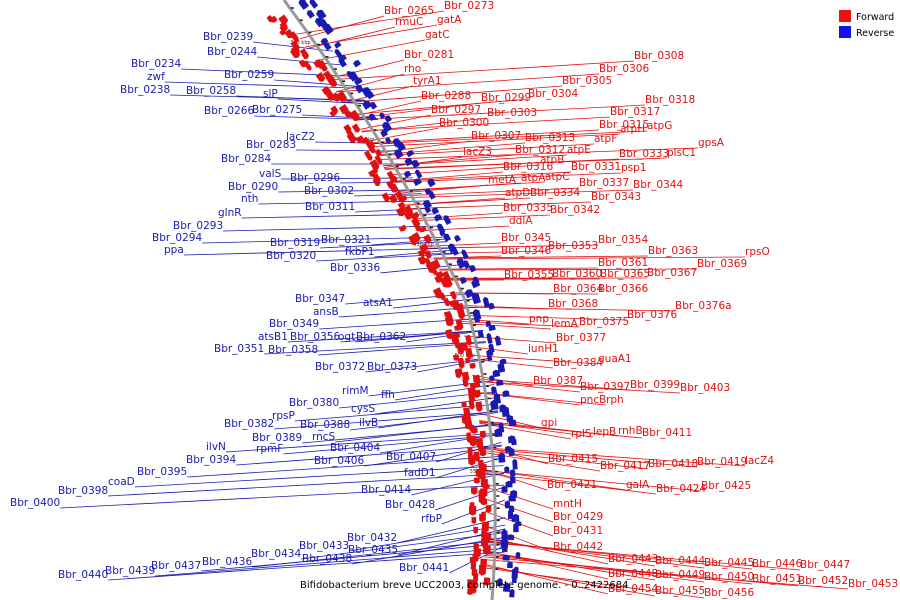 The height and width of the screenshot is (600, 900). I want to click on reverse-gene-label: Bbr_0441, so click(424, 568).